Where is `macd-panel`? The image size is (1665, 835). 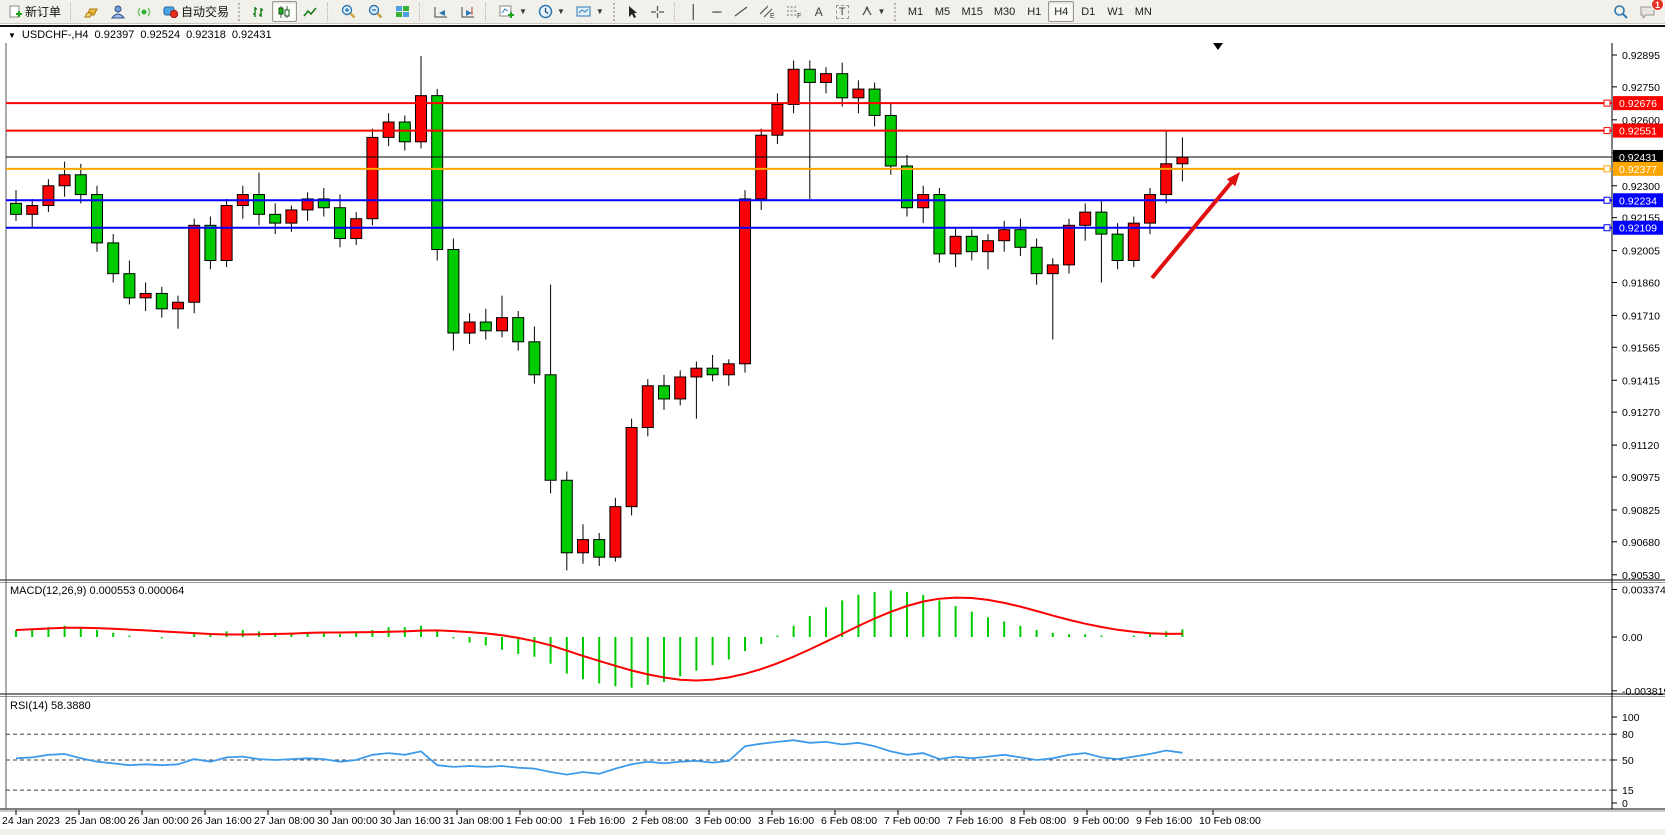 macd-panel is located at coordinates (599, 639).